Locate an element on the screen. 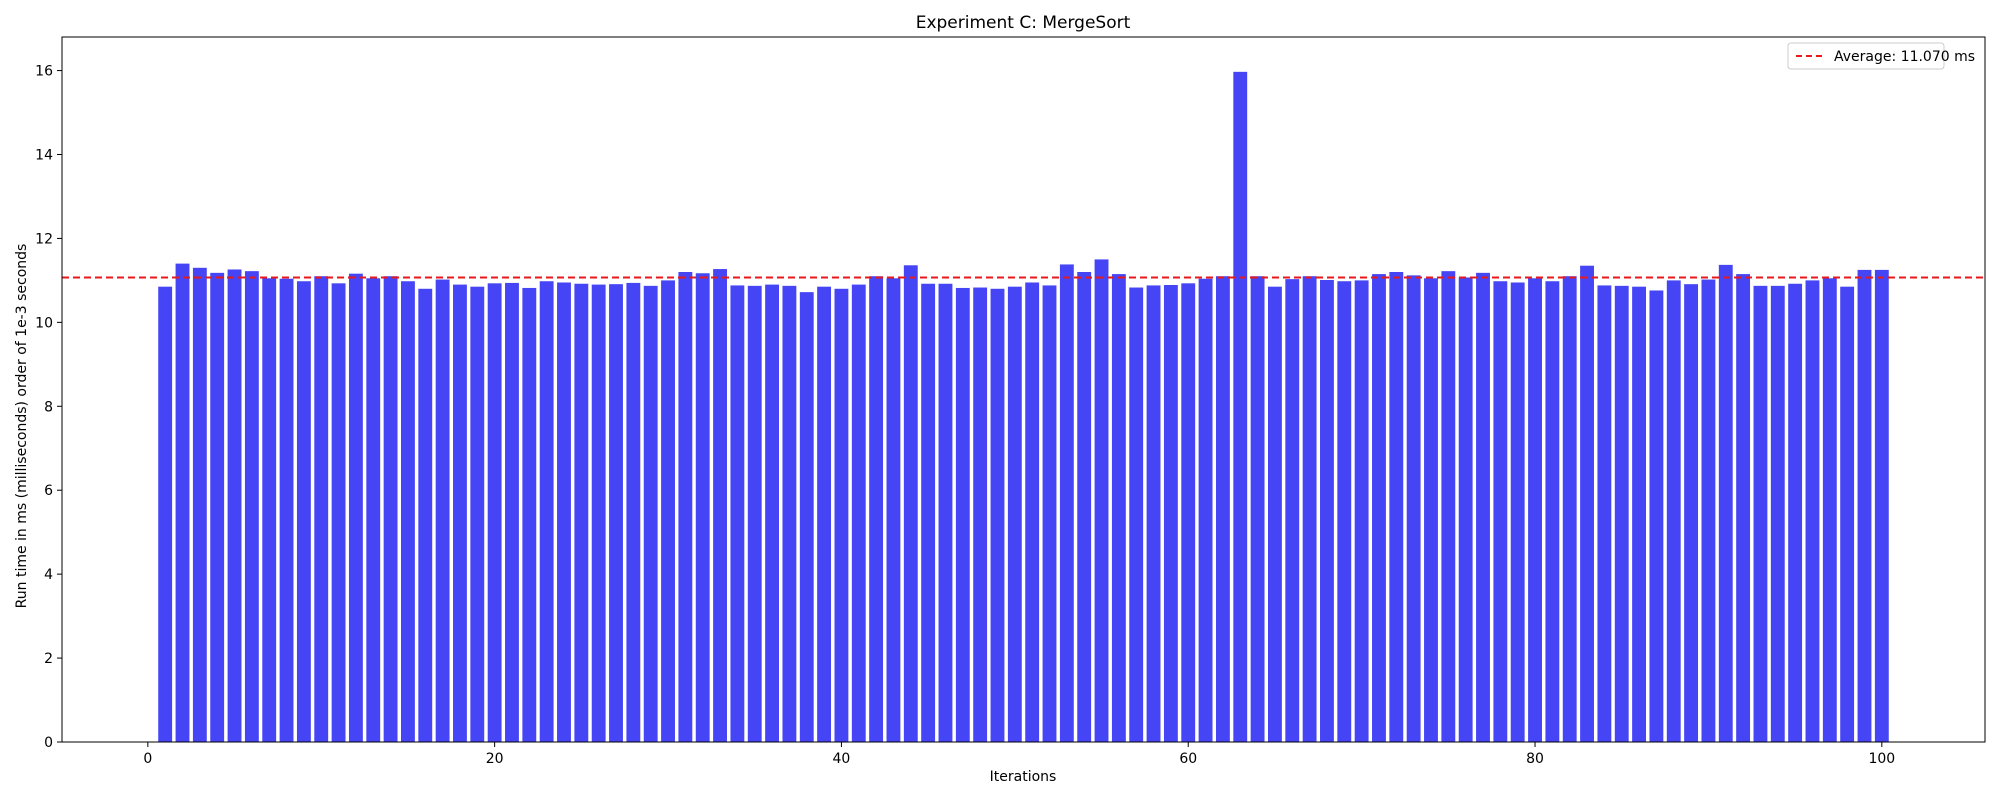 The width and height of the screenshot is (2000, 800). x-tick-label: 0 is located at coordinates (147, 759).